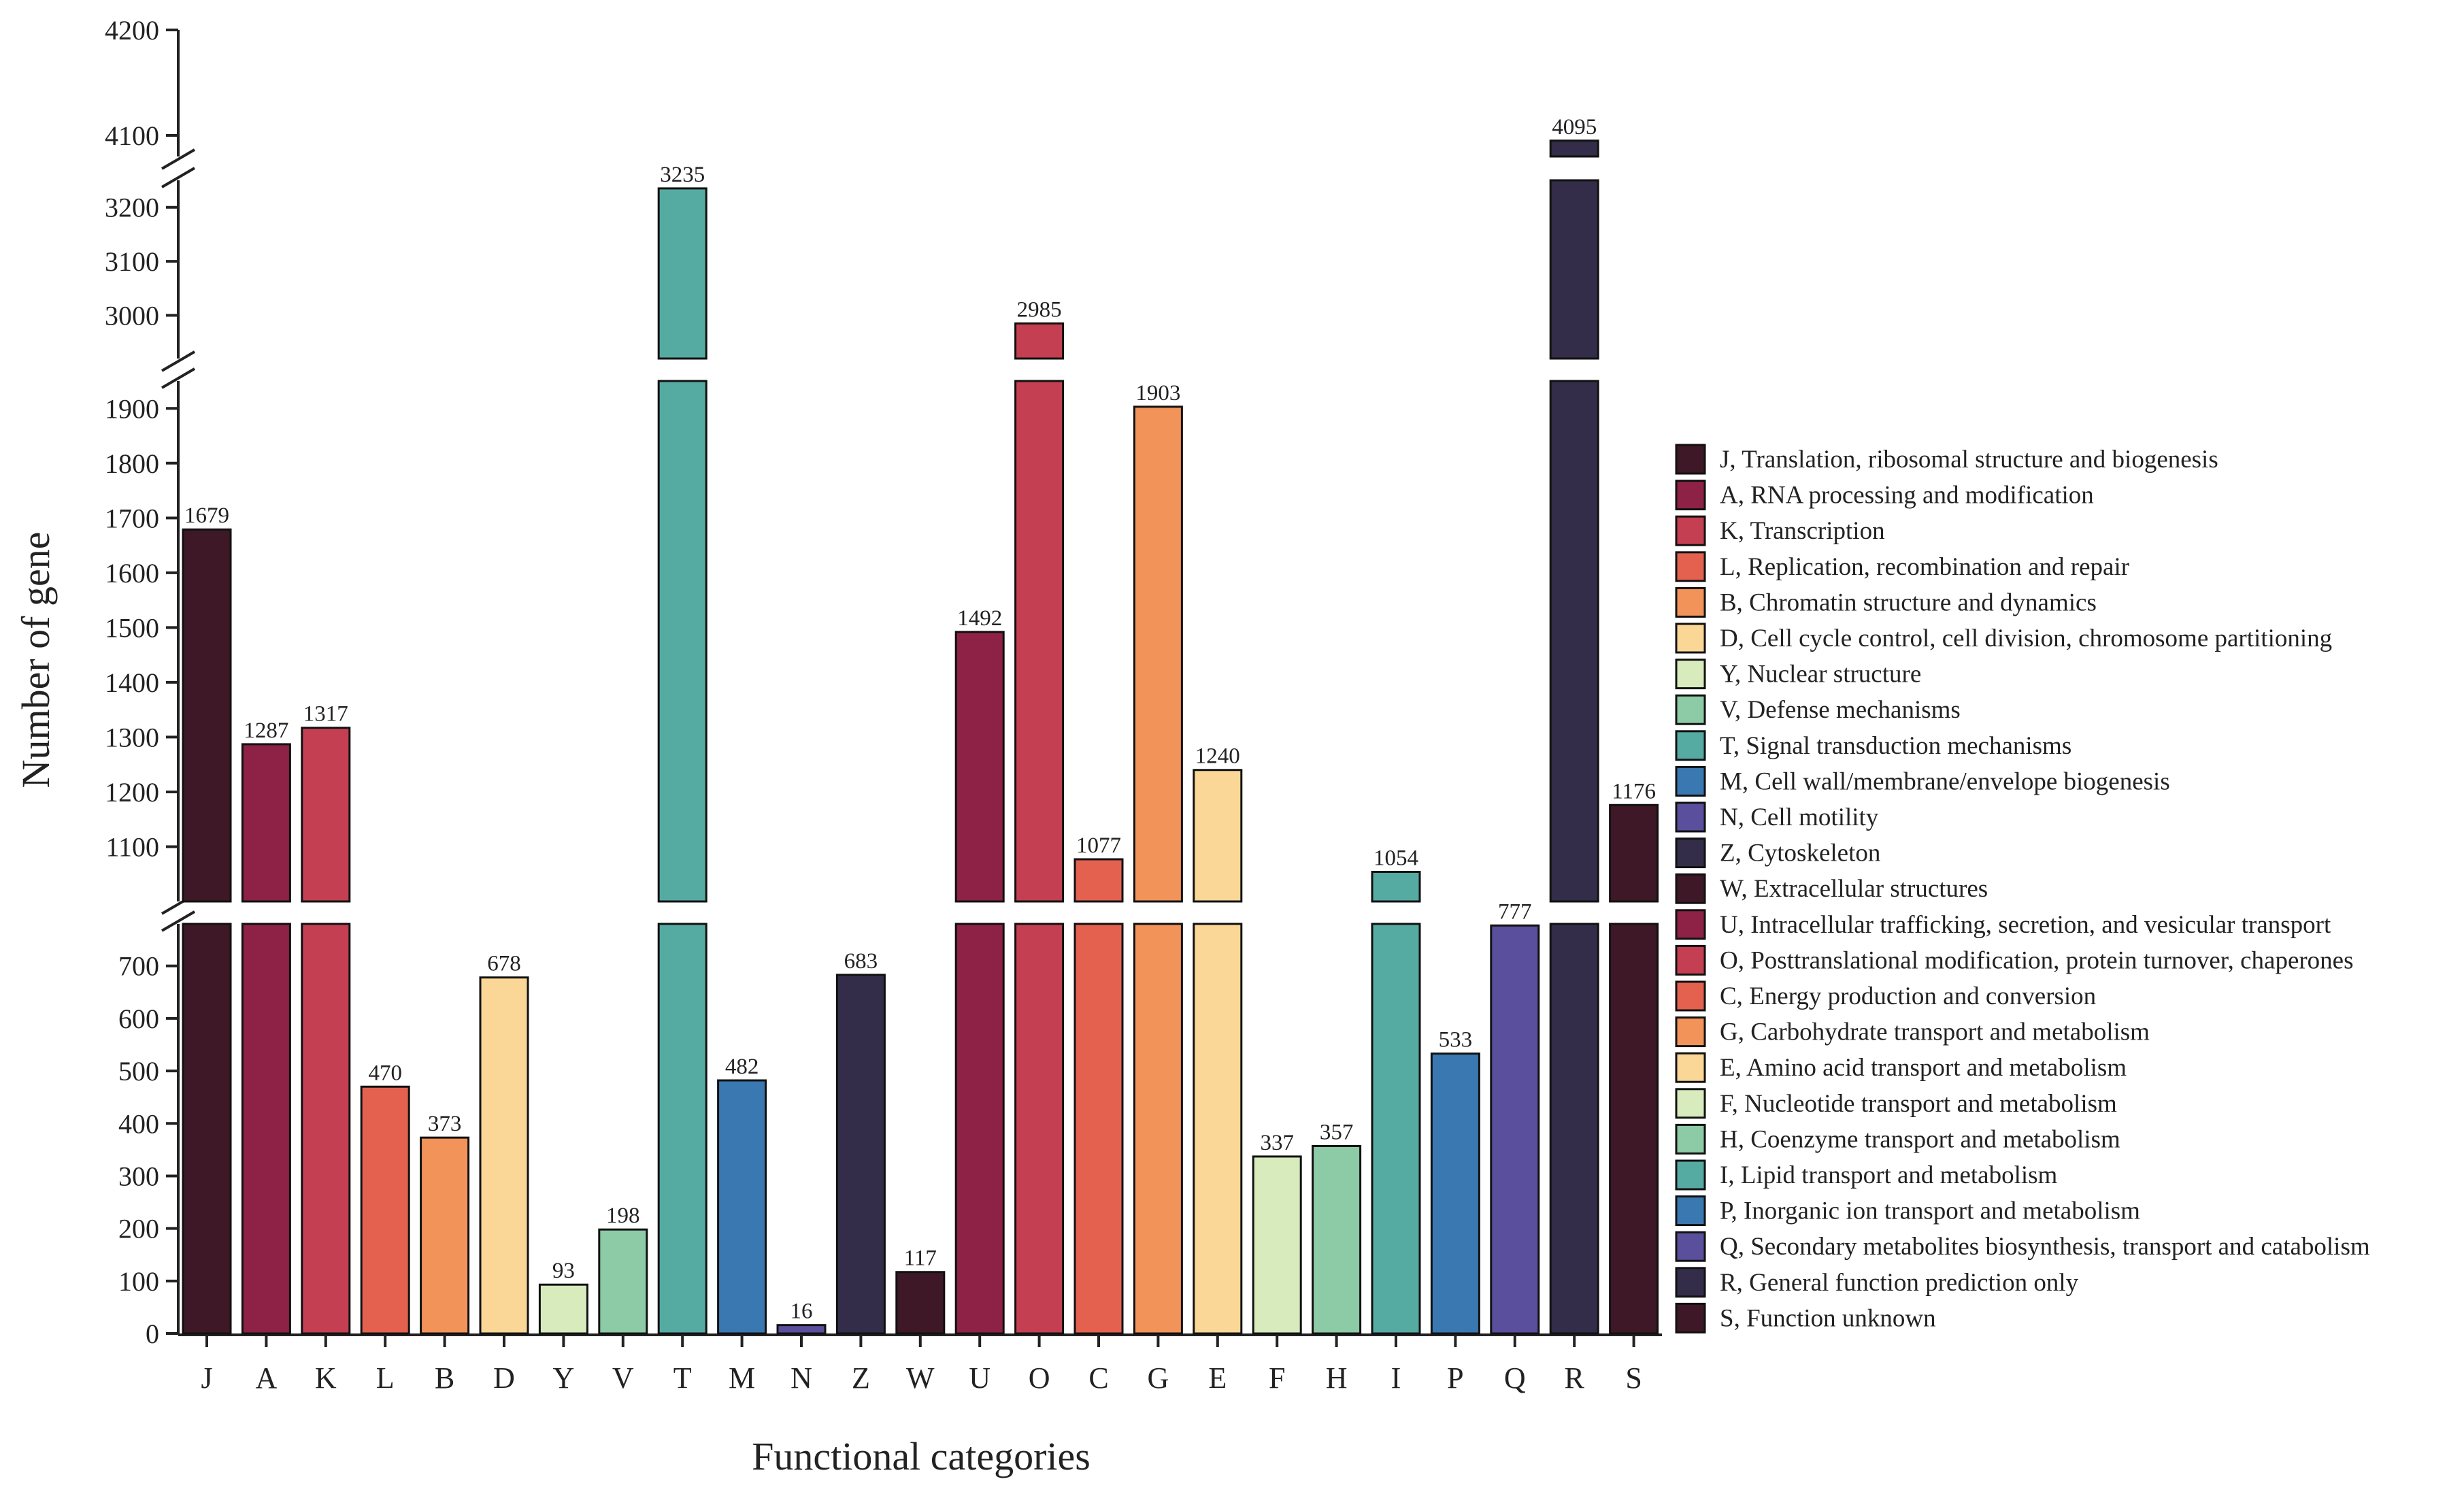 This screenshot has height=1492, width=2464. What do you see at coordinates (1277, 1378) in the screenshot?
I see `x-tick-label: F` at bounding box center [1277, 1378].